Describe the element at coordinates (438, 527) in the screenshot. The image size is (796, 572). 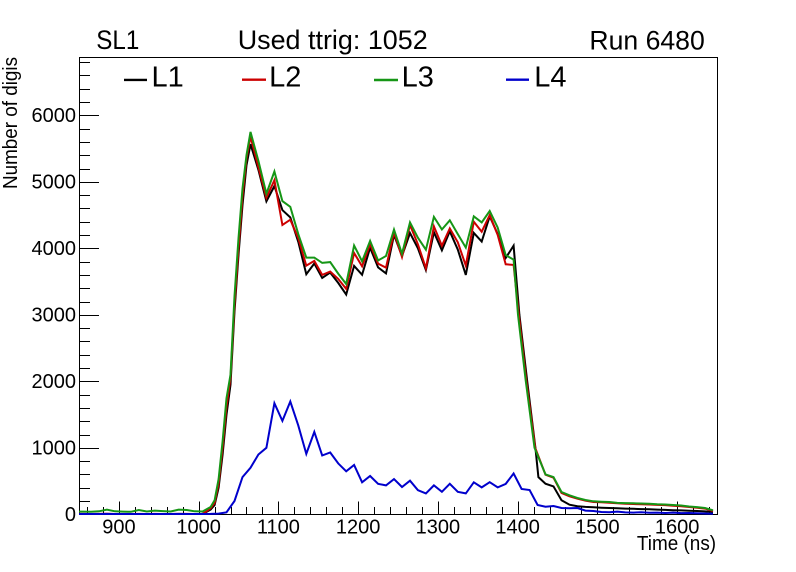
I see `svg-text: 1300` at that location.